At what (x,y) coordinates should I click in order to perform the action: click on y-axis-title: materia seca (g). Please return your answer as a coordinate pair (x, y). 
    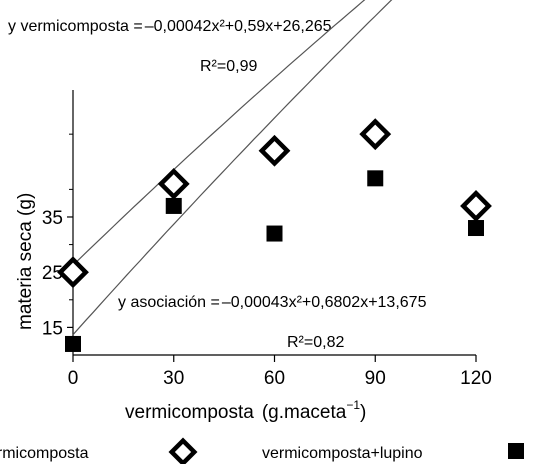
    Looking at the image, I should click on (25, 261).